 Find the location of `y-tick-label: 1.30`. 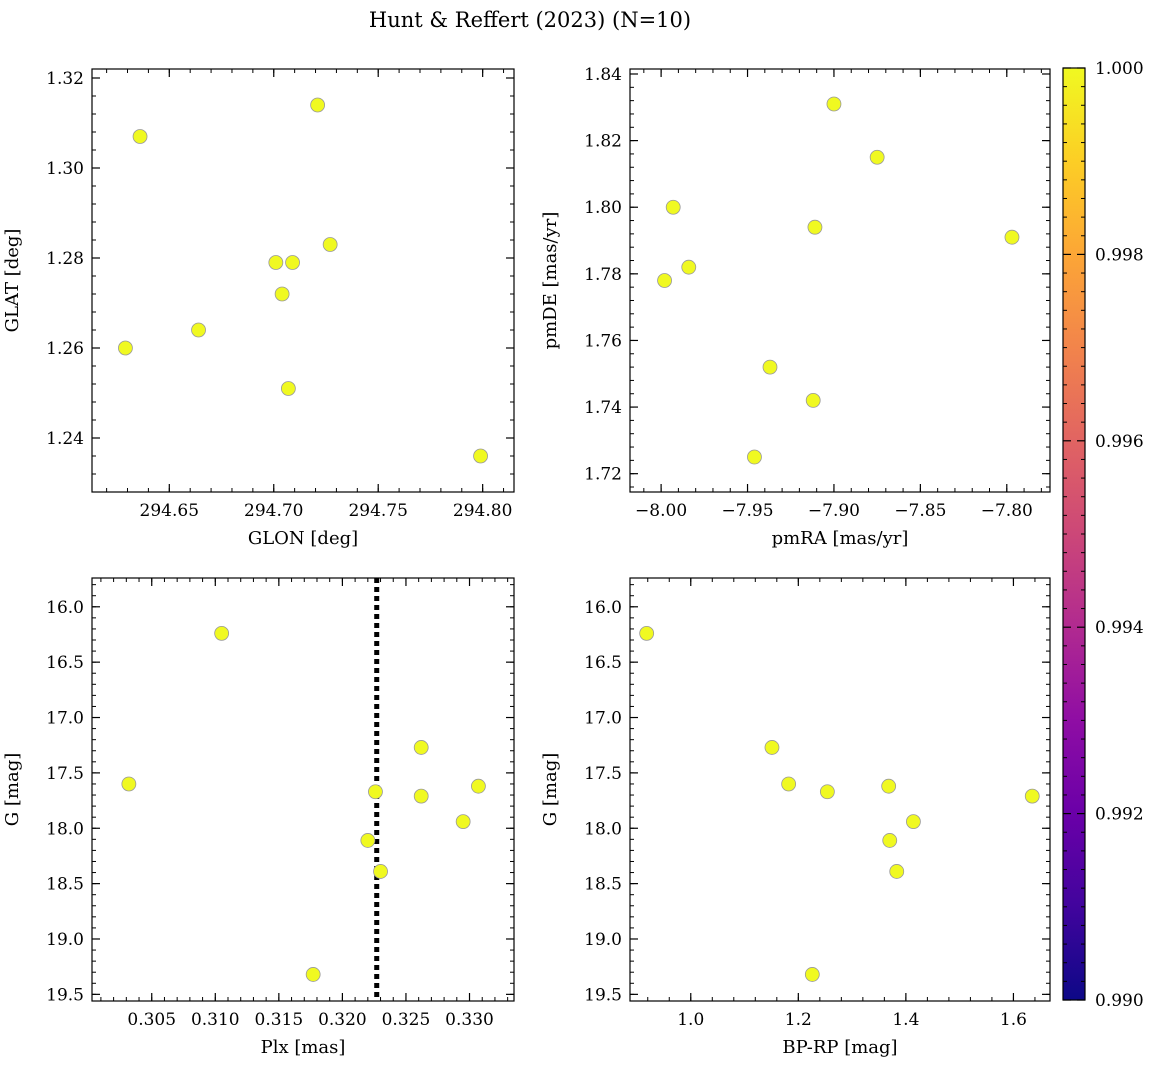

y-tick-label: 1.30 is located at coordinates (65, 169).